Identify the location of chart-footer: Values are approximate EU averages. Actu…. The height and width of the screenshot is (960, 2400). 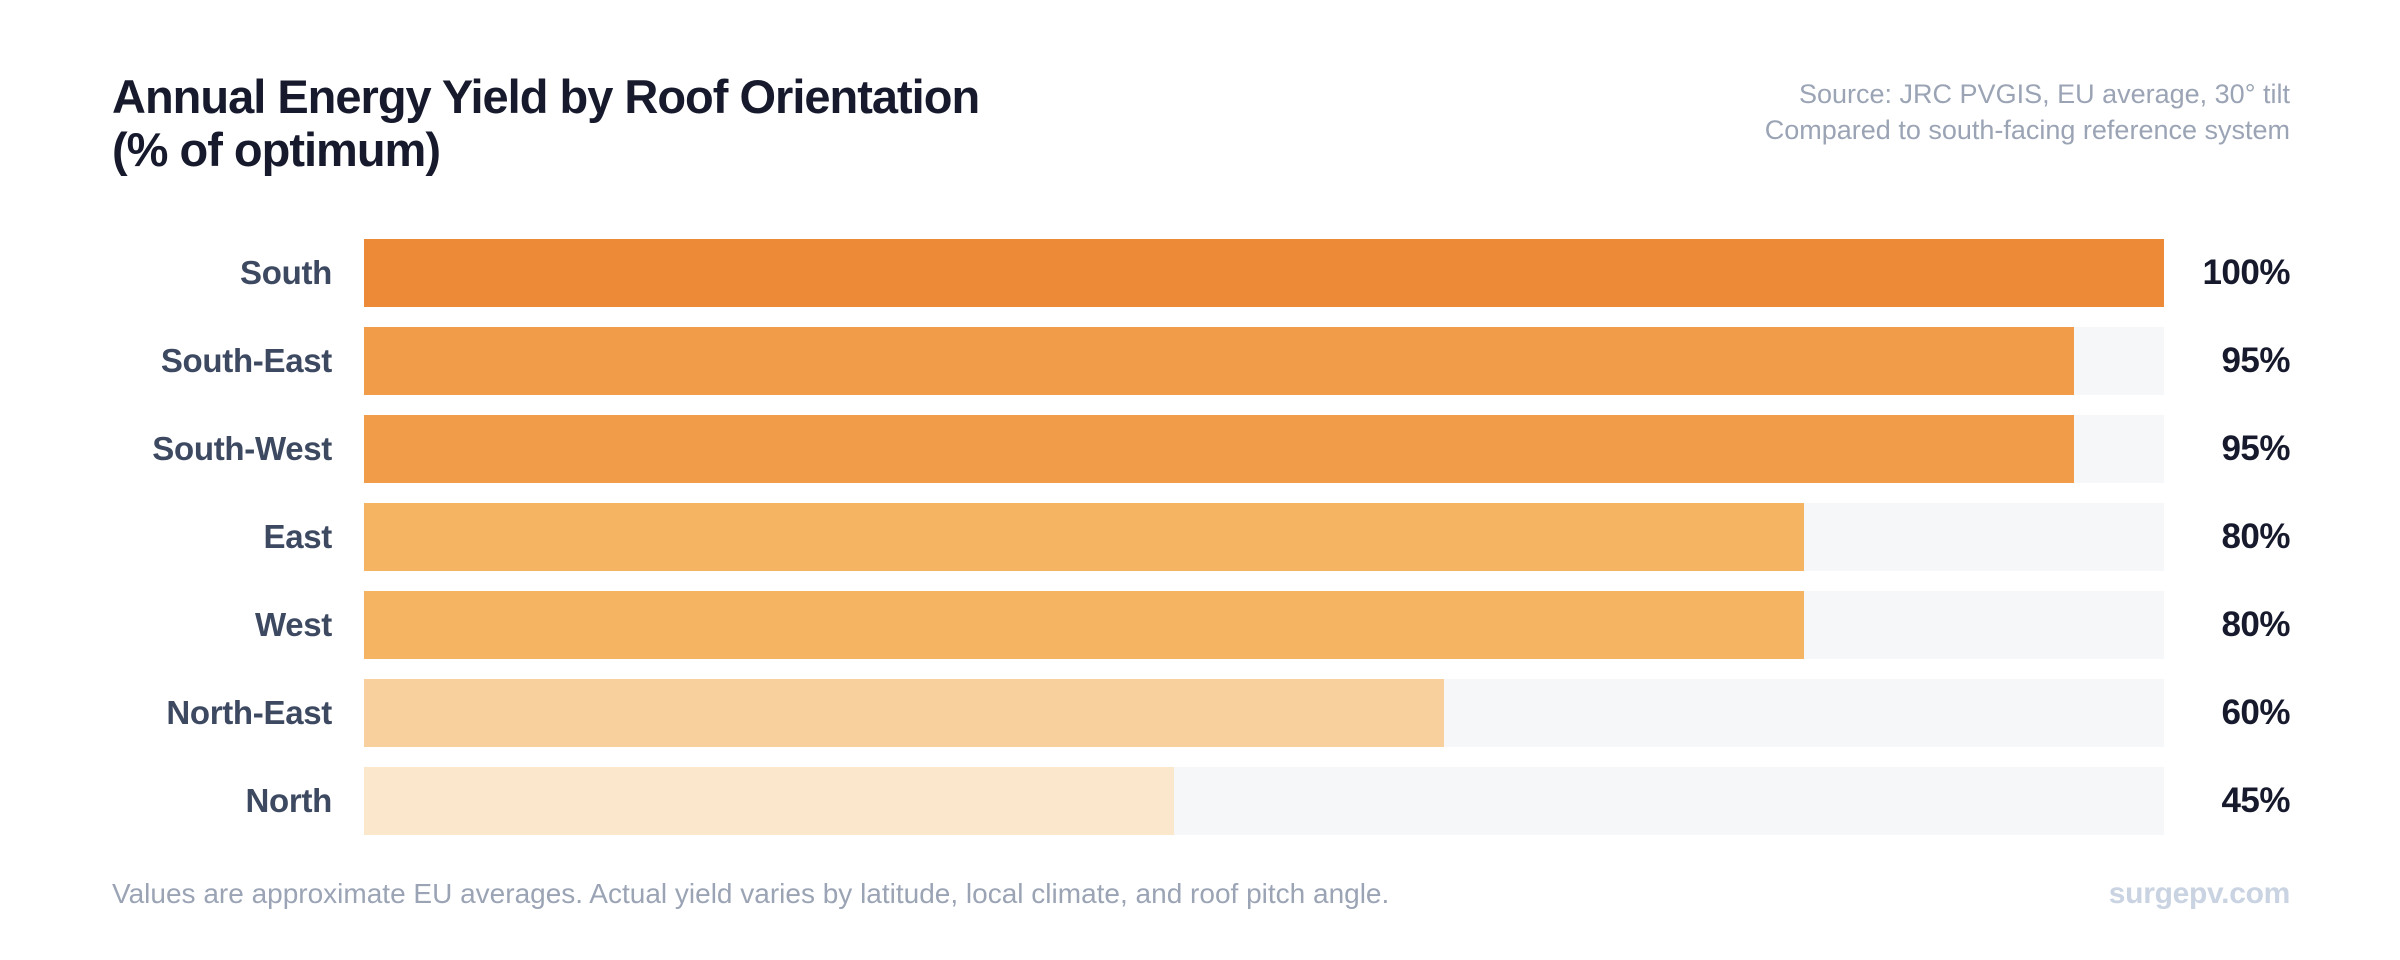
(1201, 894).